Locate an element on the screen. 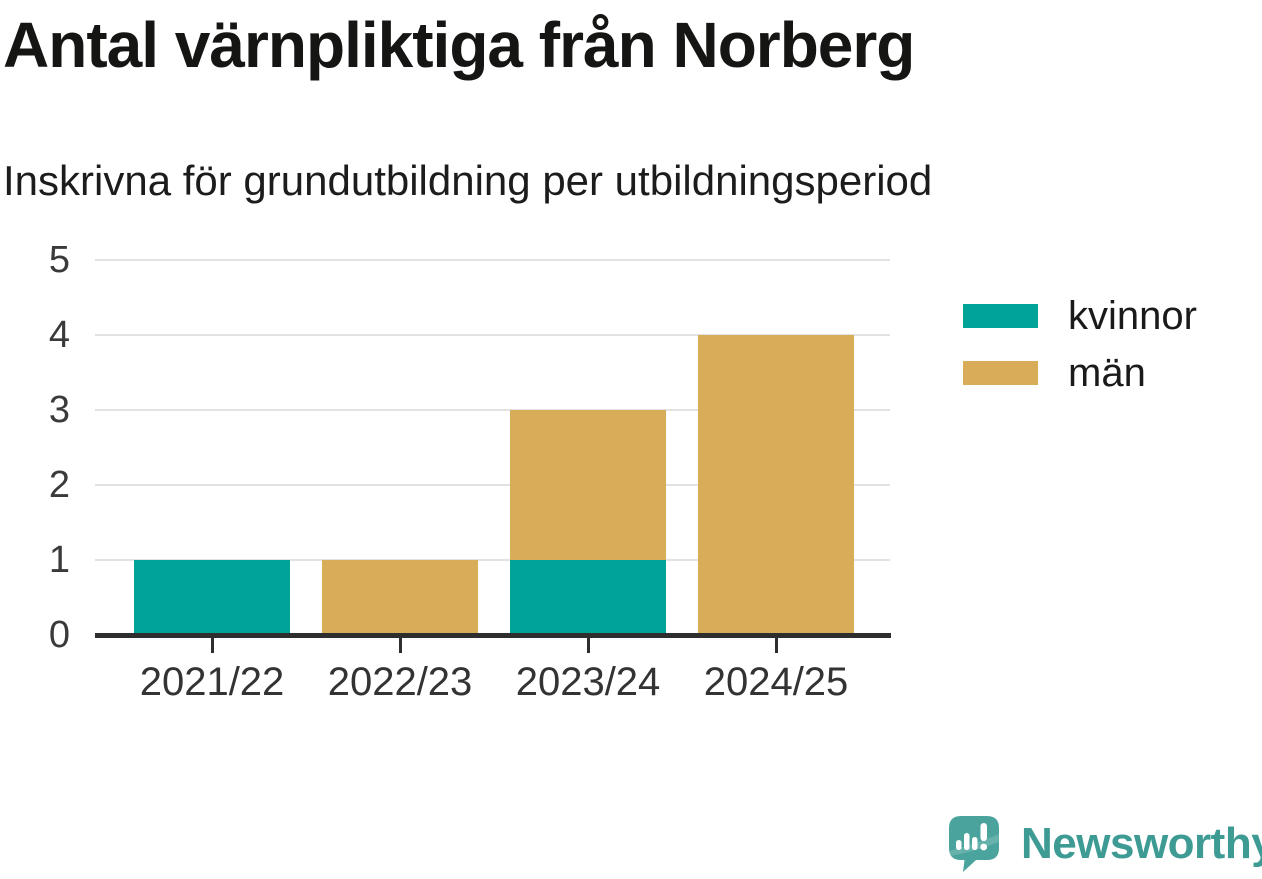 Image resolution: width=1262 pixels, height=879 pixels. newsworthy-logo: Newsworthy is located at coordinates (1105, 844).